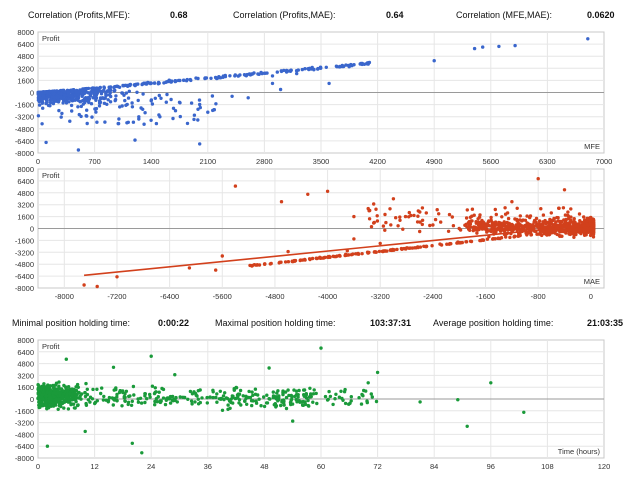 The width and height of the screenshot is (640, 480). I want to click on y-tick-label: -8000, so click(24, 153).